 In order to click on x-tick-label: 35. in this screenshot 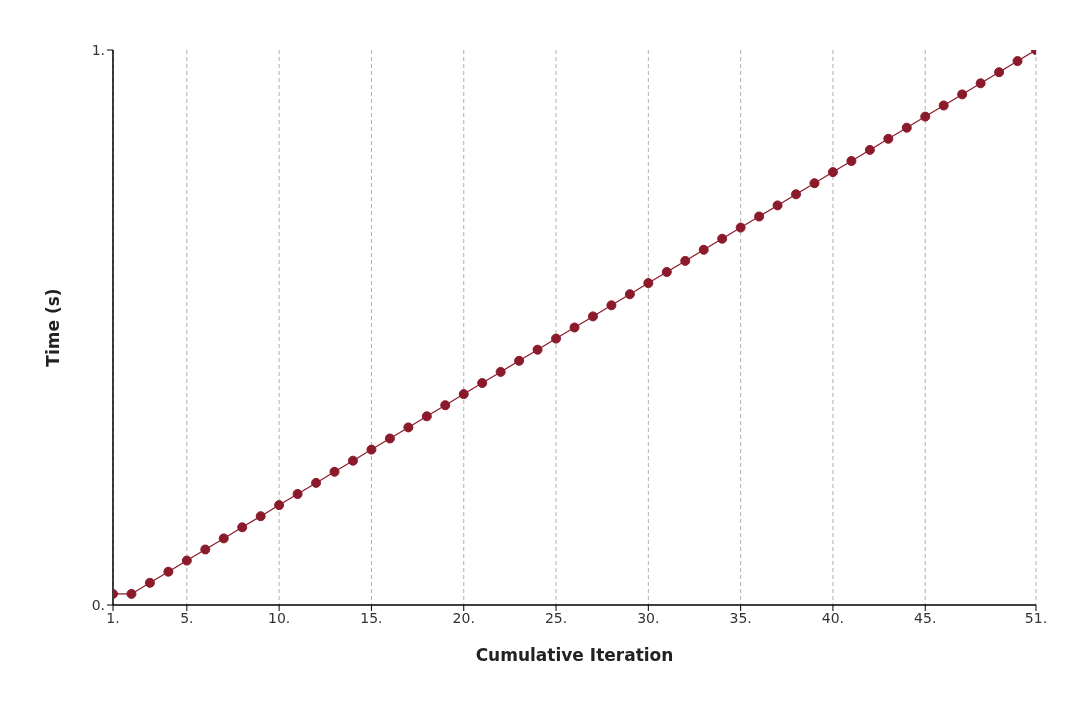, I will do `click(740, 617)`.